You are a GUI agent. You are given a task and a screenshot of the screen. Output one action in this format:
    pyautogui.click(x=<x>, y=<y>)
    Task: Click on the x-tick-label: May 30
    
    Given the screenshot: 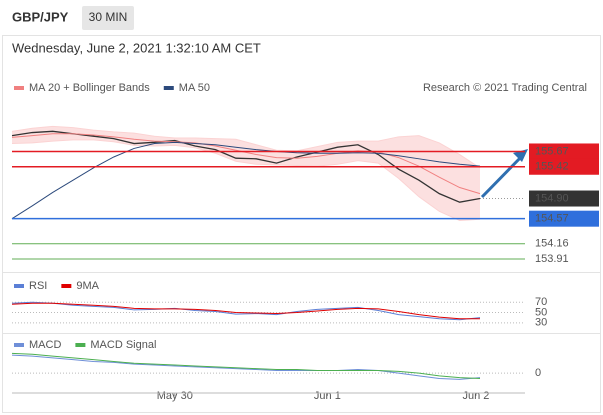 What is the action you would take?
    pyautogui.click(x=175, y=396)
    